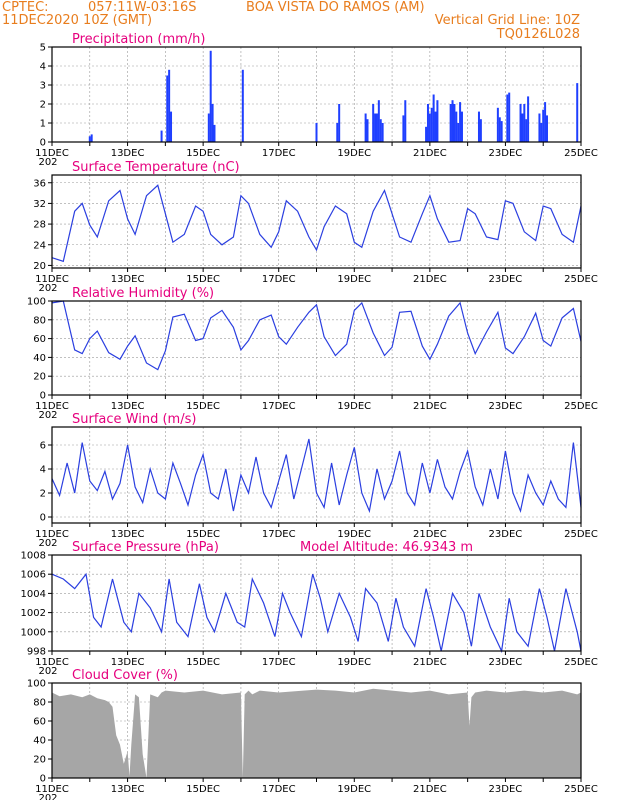 The height and width of the screenshot is (800, 618). I want to click on y-tick-label: 40, so click(39, 741).